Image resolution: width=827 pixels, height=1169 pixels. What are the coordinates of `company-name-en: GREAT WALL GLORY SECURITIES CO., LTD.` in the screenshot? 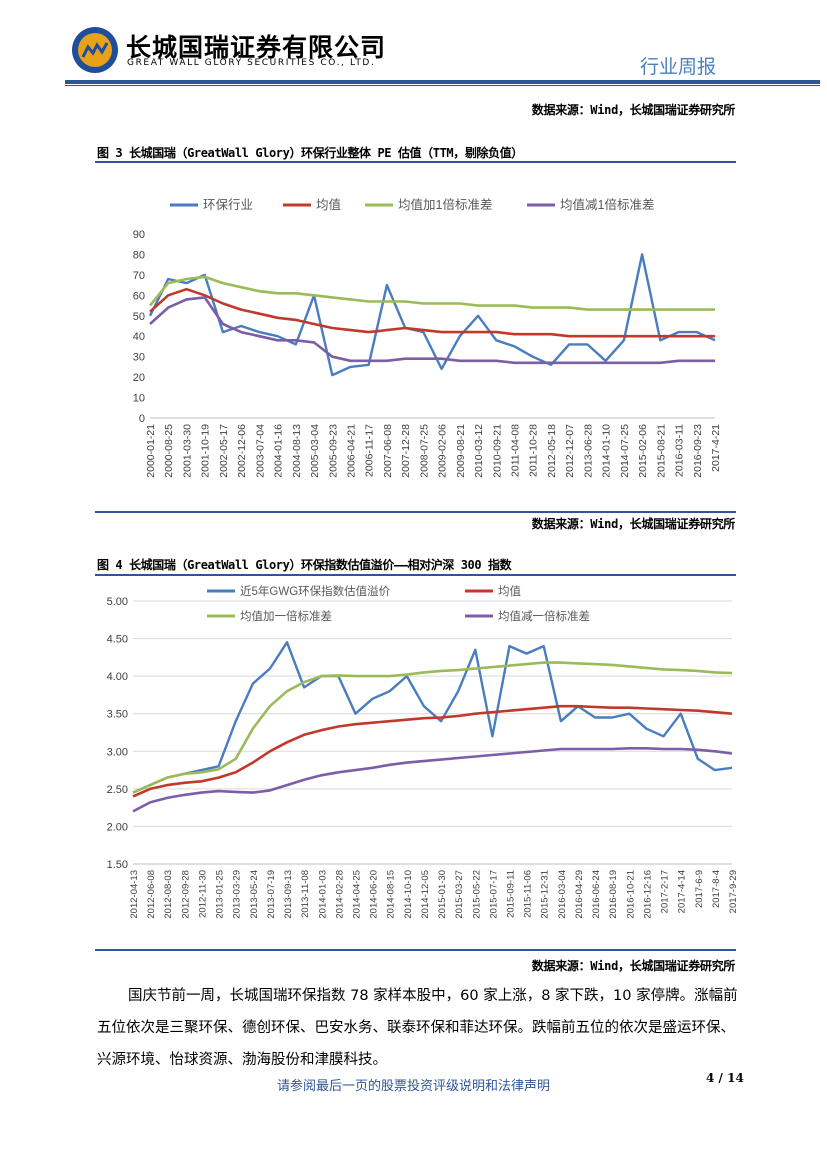 It's located at (251, 63).